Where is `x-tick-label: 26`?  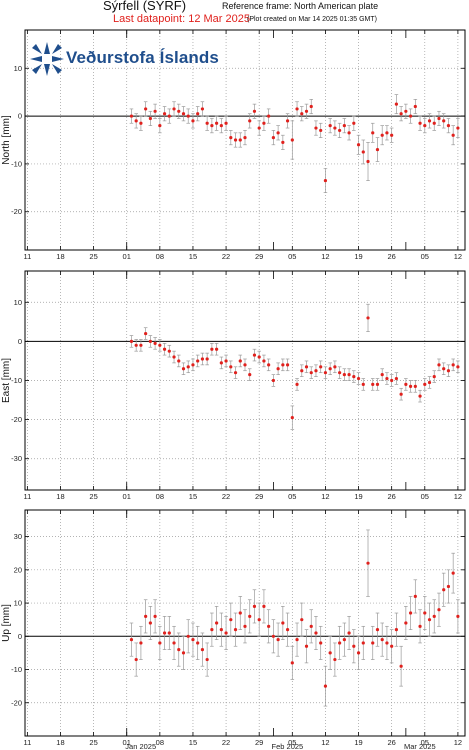 x-tick-label: 26 is located at coordinates (391, 742).